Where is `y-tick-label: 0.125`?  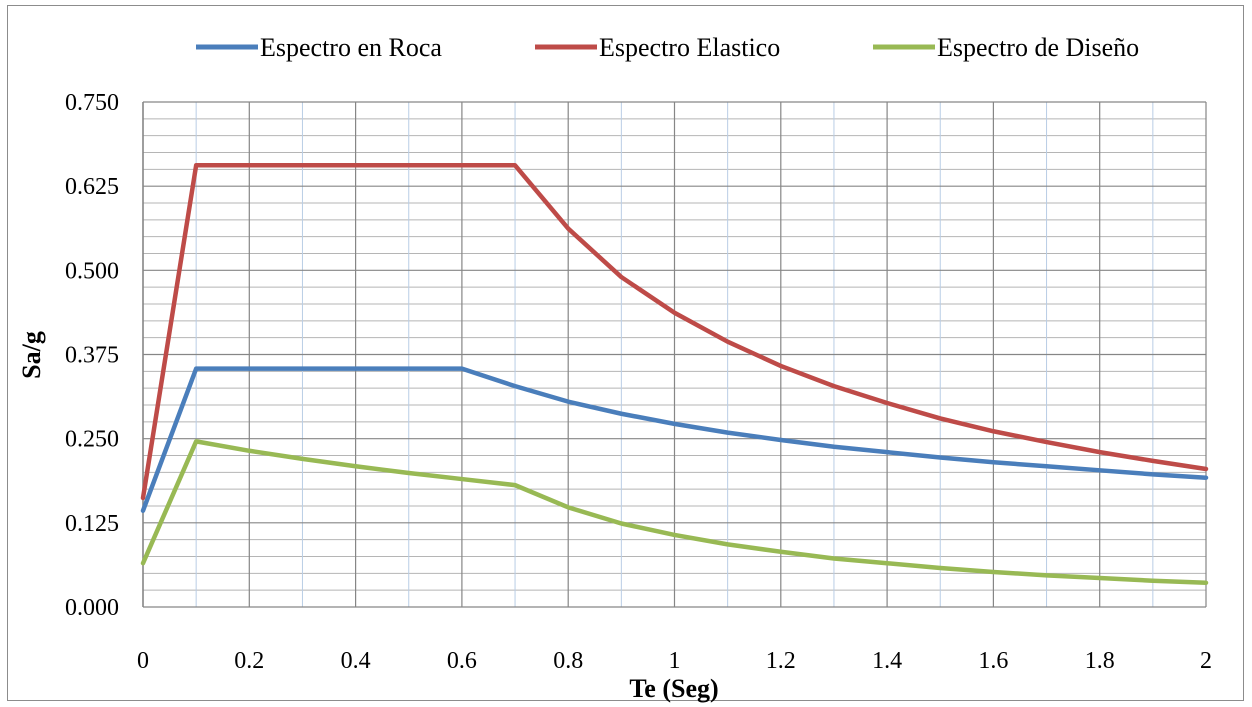
y-tick-label: 0.125 is located at coordinates (92, 524).